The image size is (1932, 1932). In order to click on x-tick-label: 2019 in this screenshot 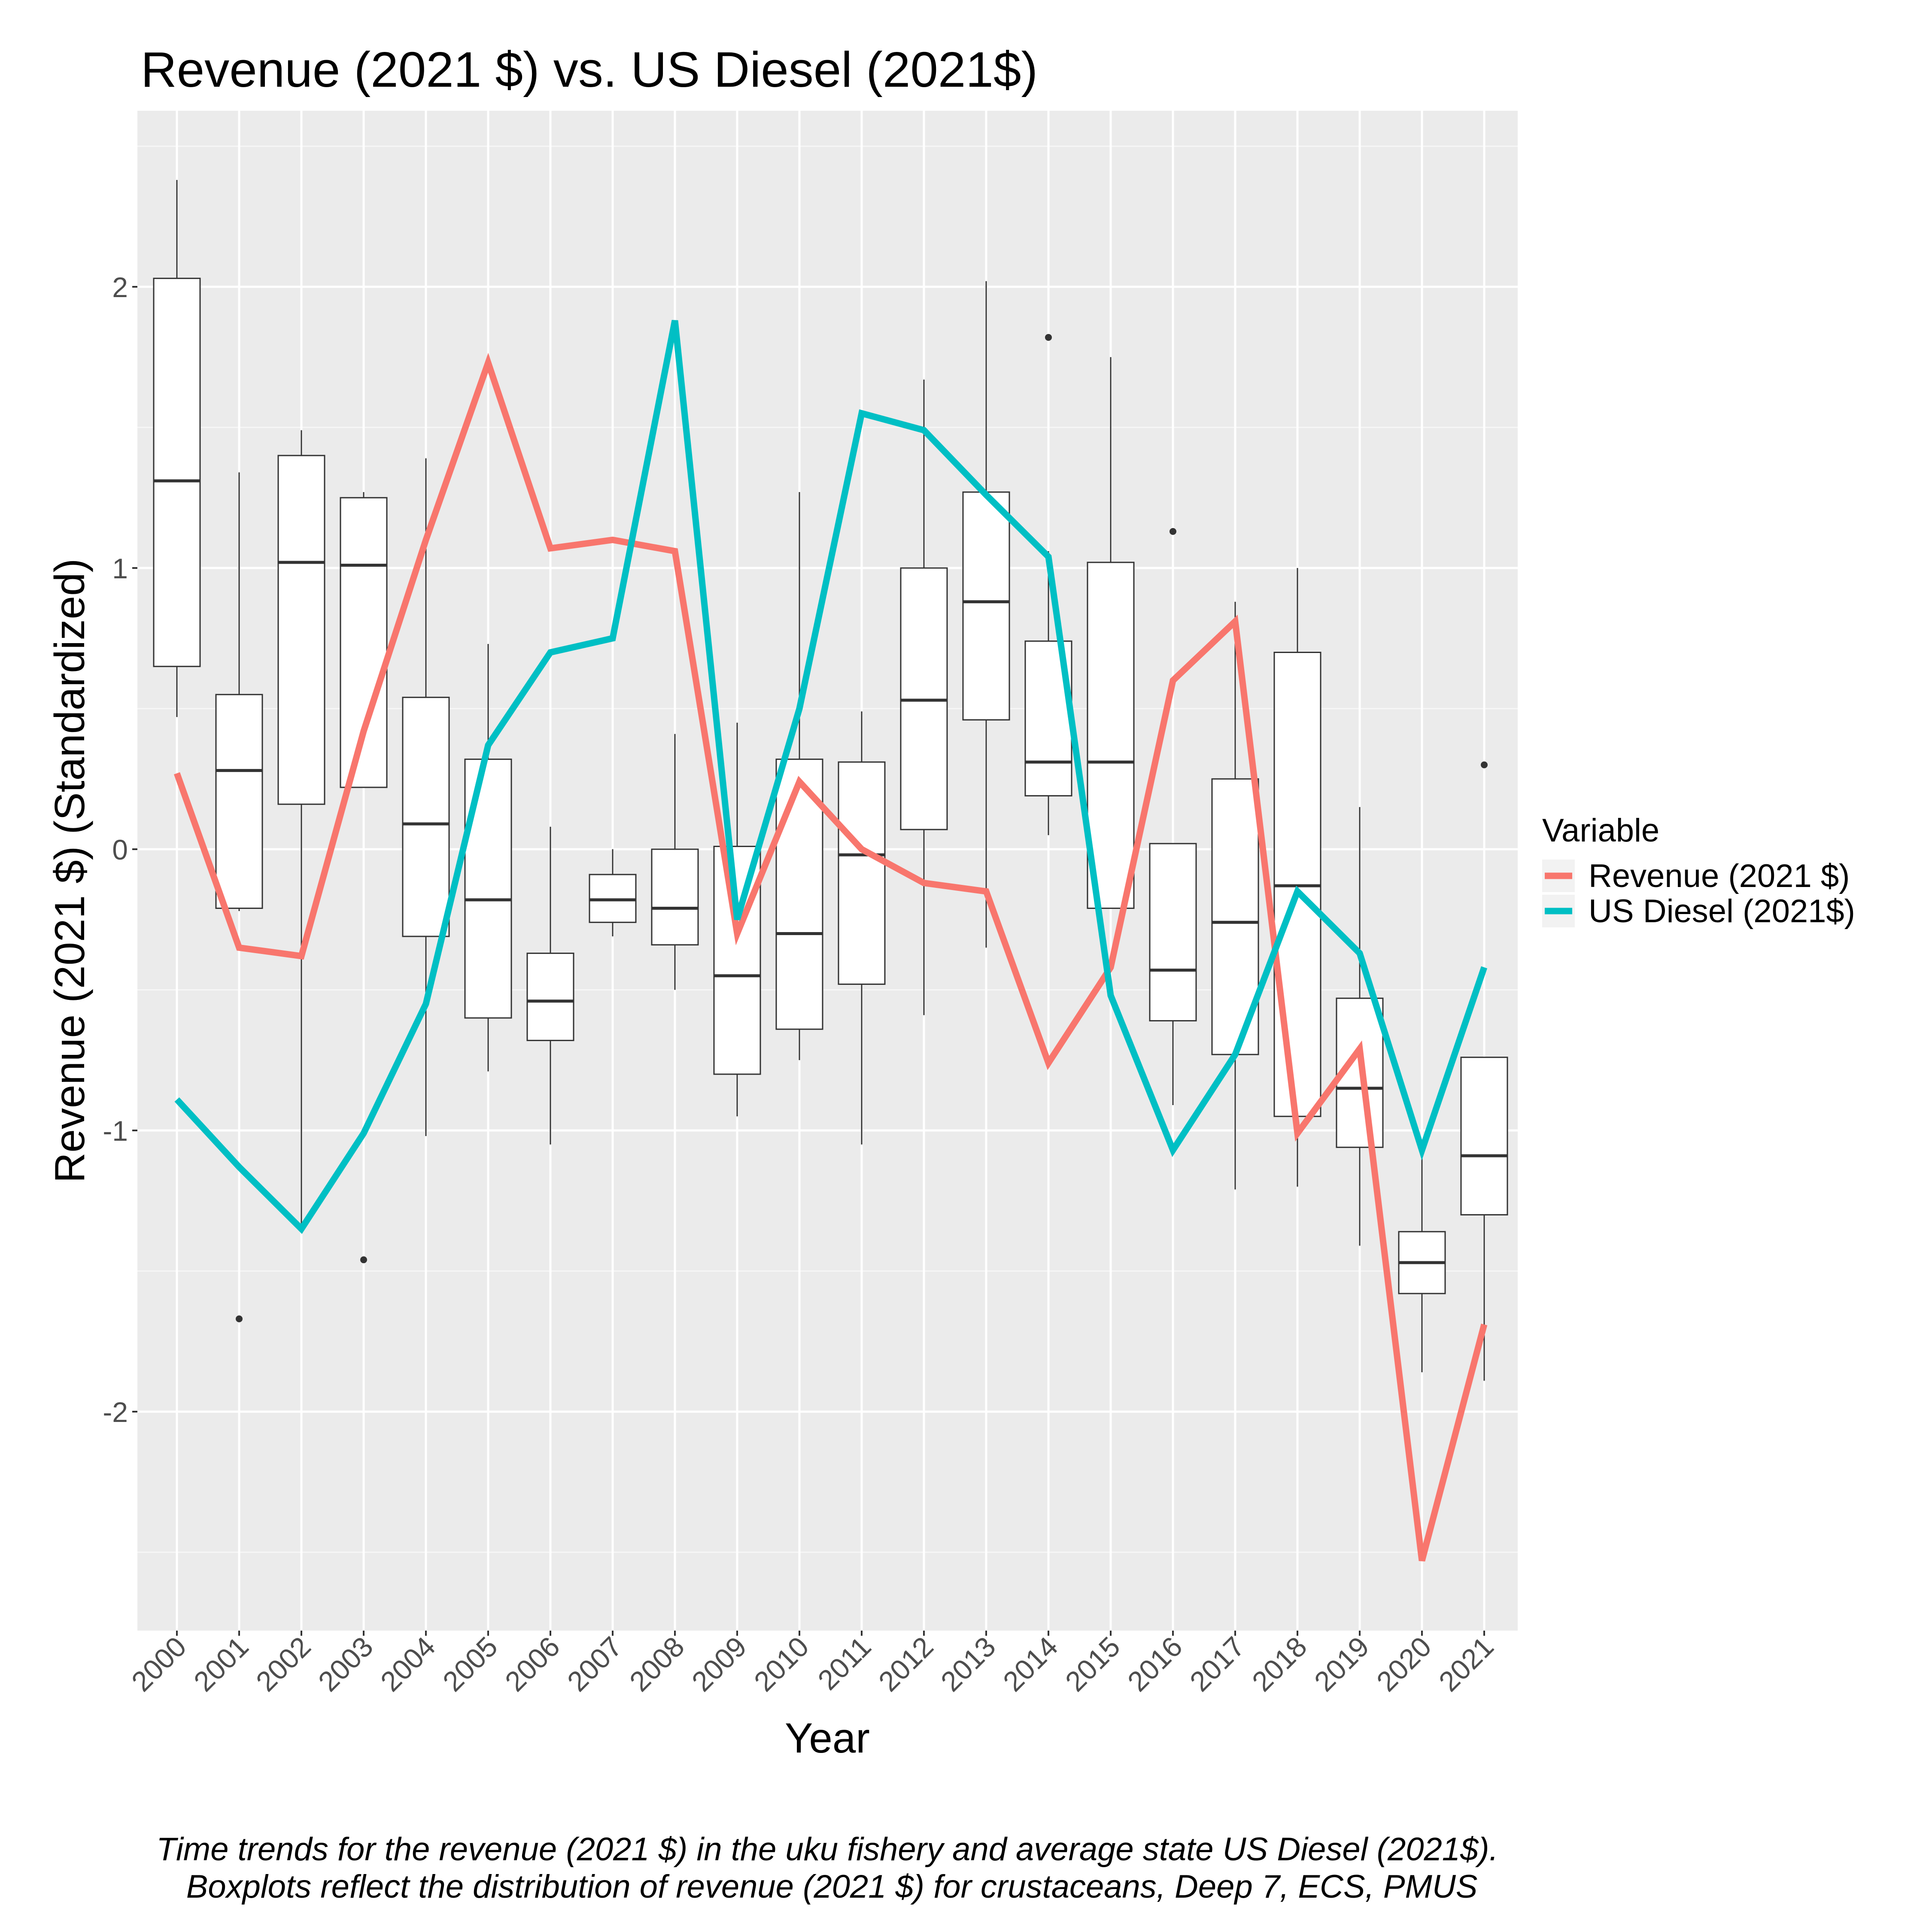, I will do `click(1341, 1664)`.